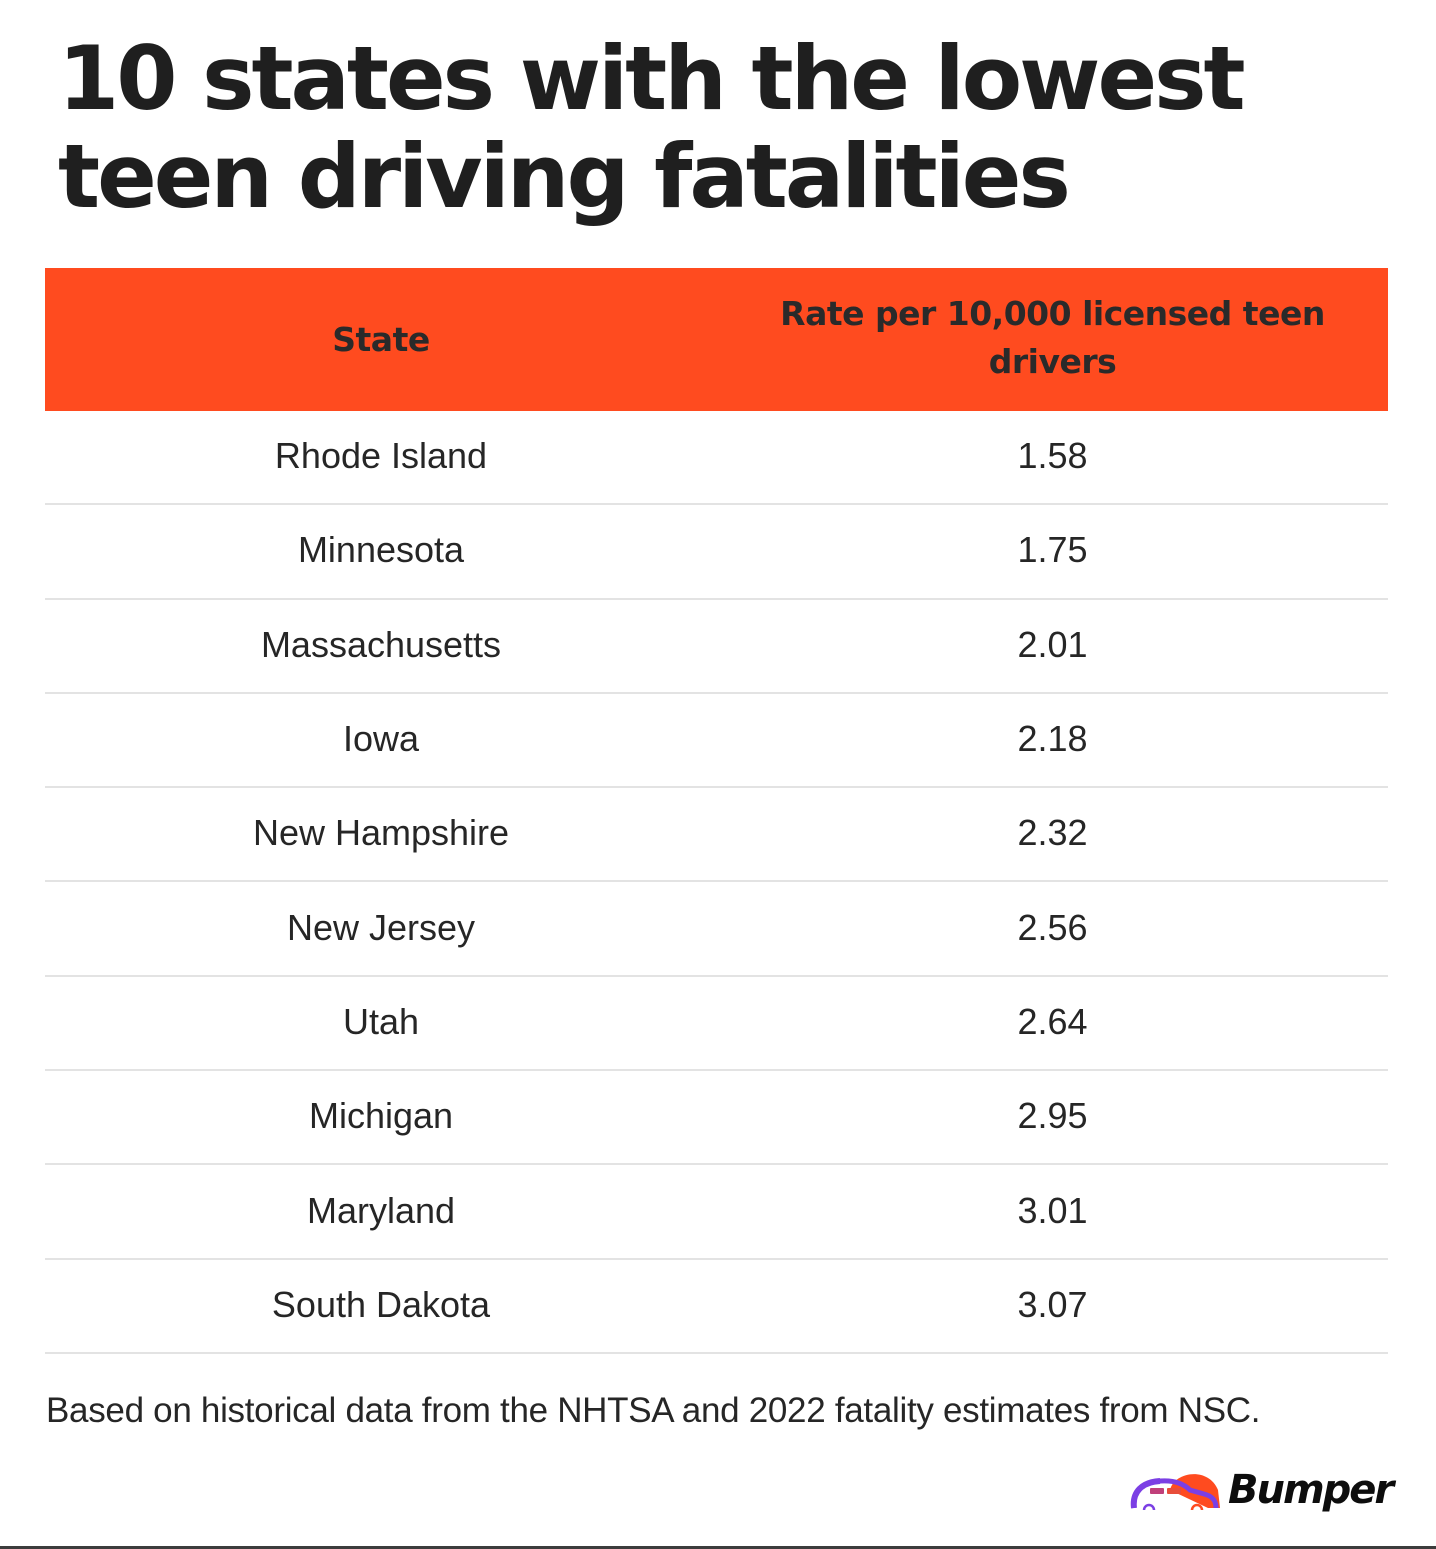 The image size is (1436, 1549). Describe the element at coordinates (381, 1304) in the screenshot. I see `state-cell: South Dakota` at that location.